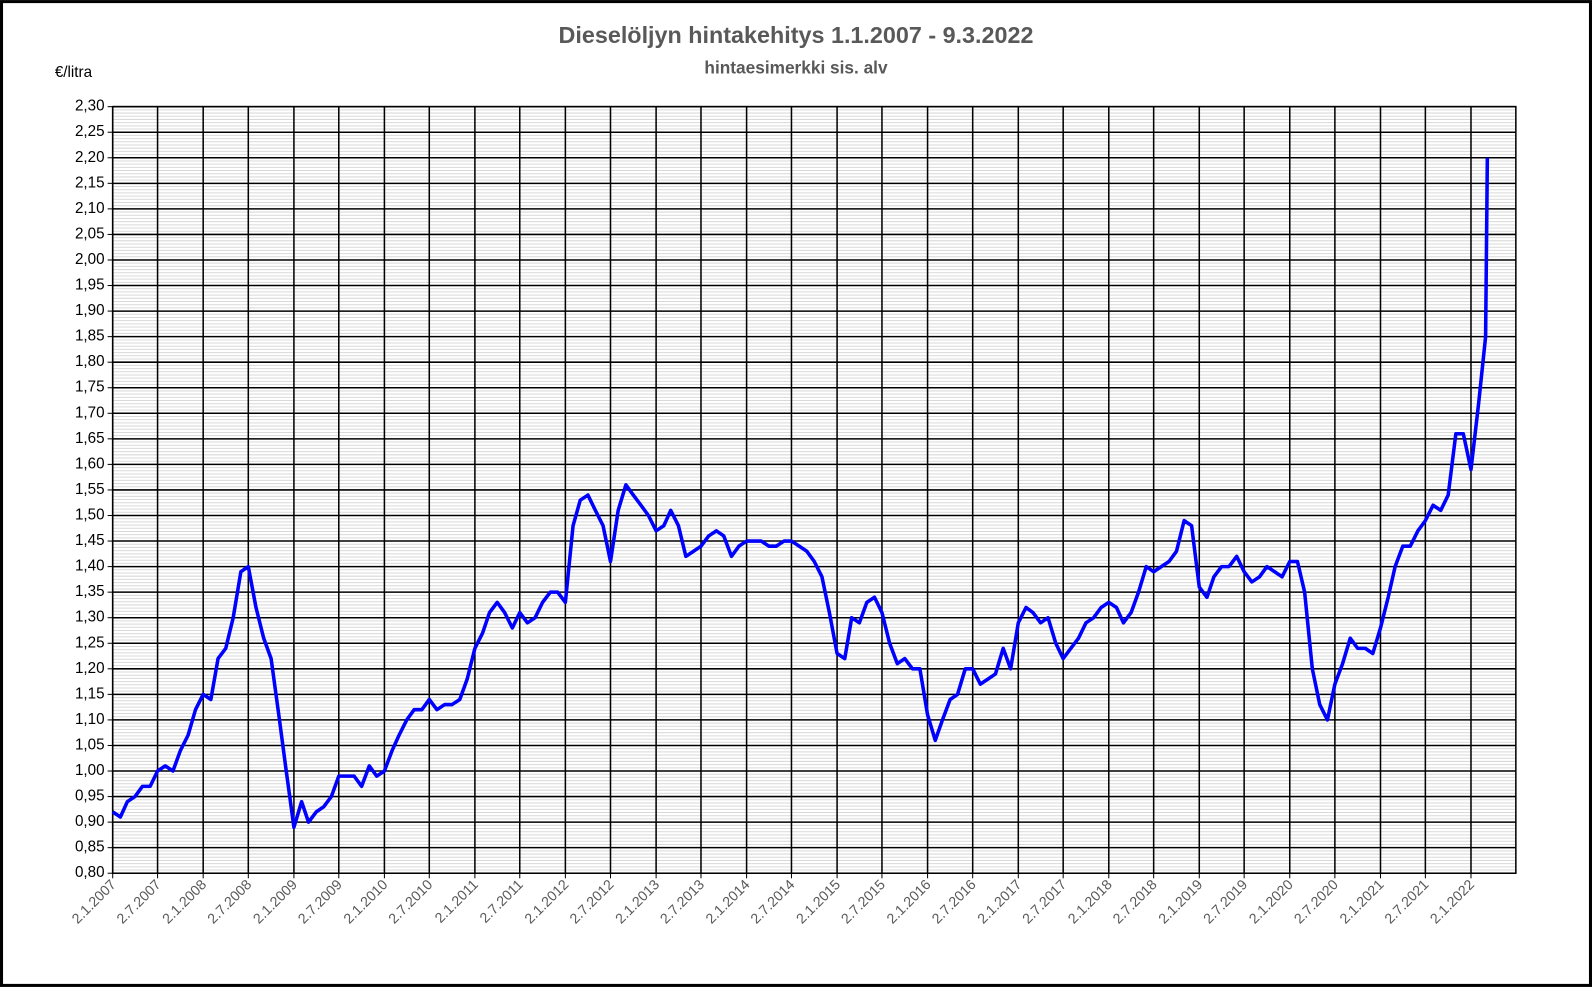 The image size is (1592, 987). I want to click on y-tick-label: 1,80, so click(90, 361).